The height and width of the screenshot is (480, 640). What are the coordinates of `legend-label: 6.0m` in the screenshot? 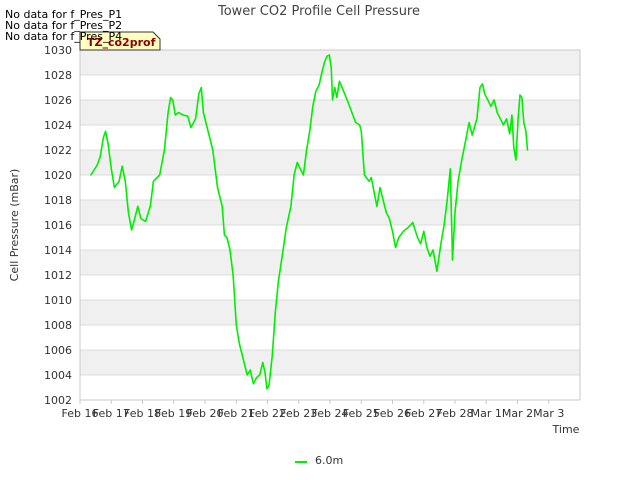 It's located at (329, 460).